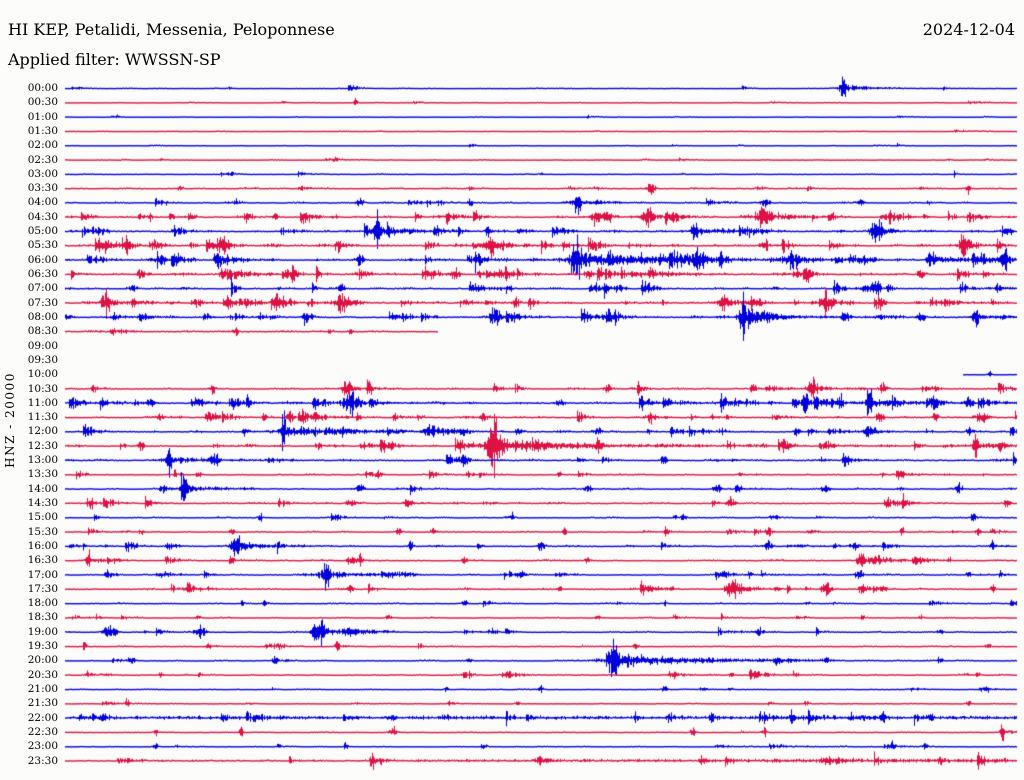  Describe the element at coordinates (42, 502) in the screenshot. I see `time-label: 14:30` at that location.